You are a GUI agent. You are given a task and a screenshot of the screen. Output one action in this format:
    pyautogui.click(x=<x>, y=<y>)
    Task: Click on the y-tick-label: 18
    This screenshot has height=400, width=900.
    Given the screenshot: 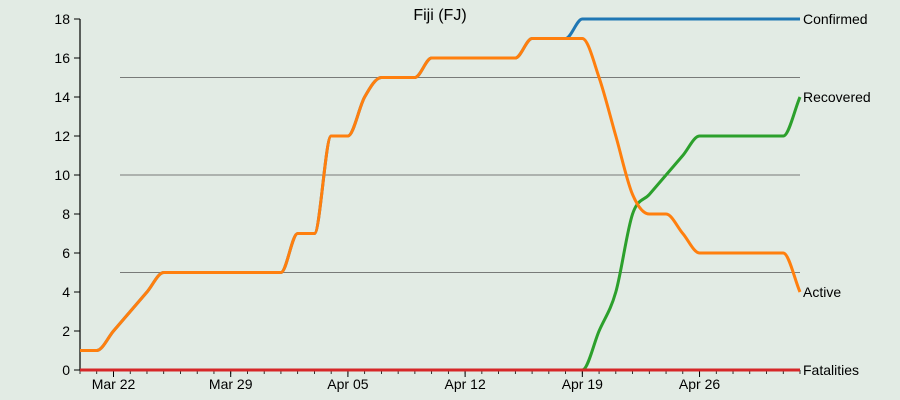 What is the action you would take?
    pyautogui.click(x=62, y=19)
    